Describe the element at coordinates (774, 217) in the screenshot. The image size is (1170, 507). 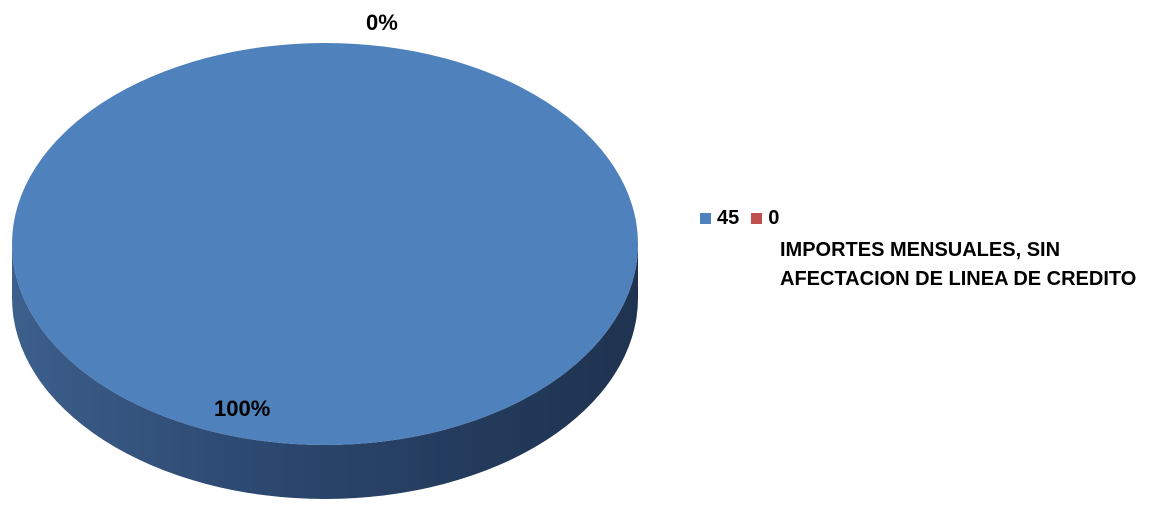
I see `legend-label-0: 0` at that location.